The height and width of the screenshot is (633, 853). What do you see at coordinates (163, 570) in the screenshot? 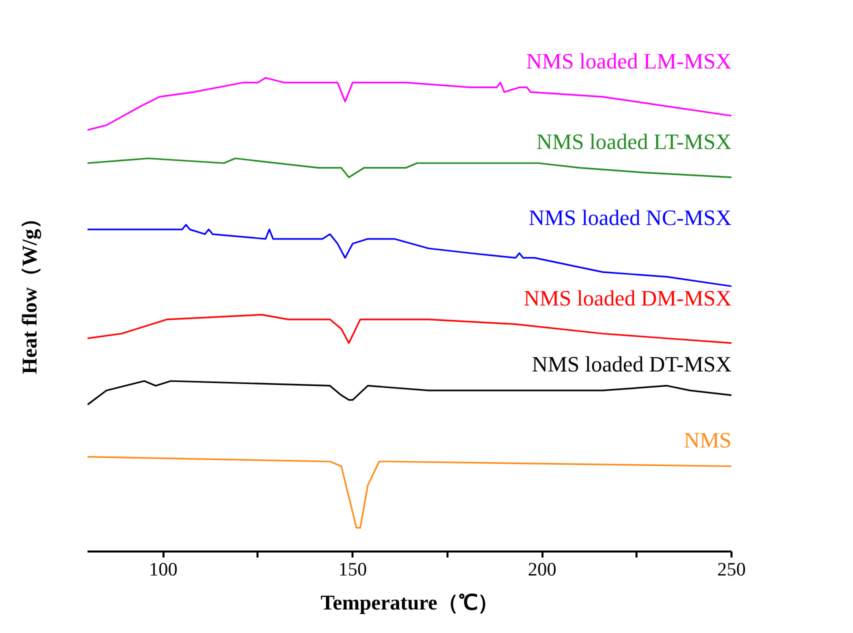
I see `x-tick-label: 100` at bounding box center [163, 570].